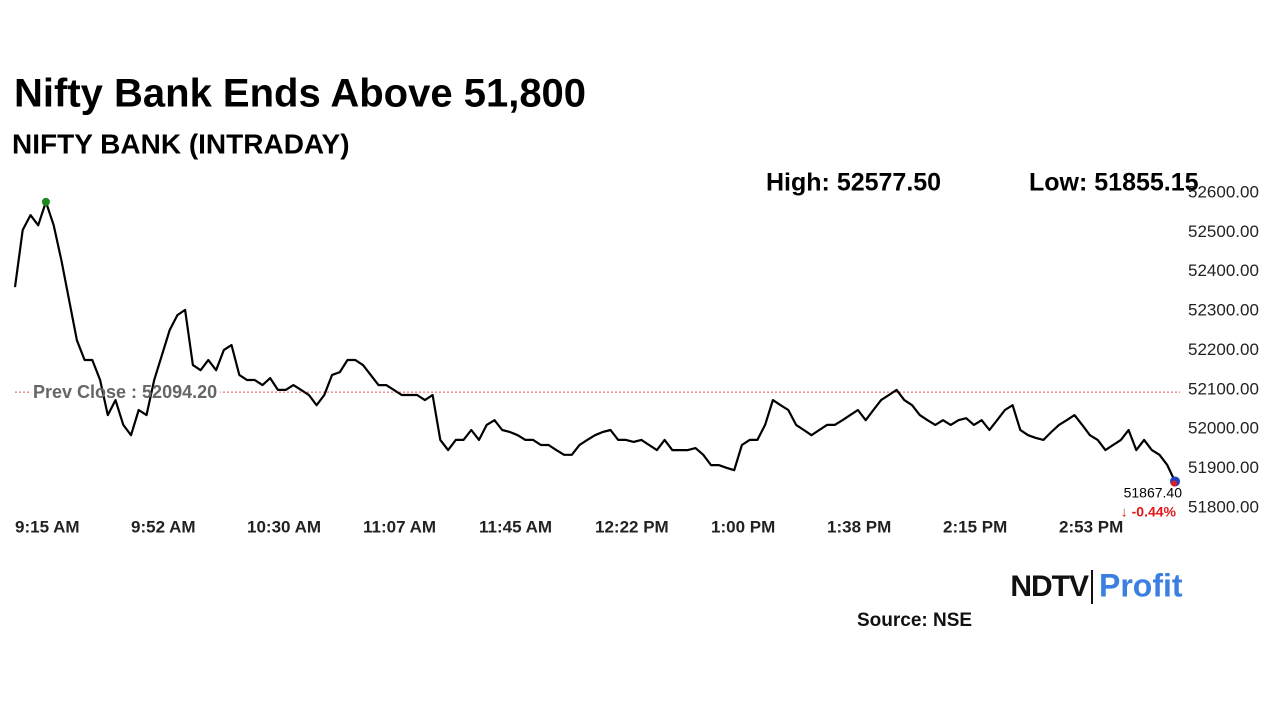 The image size is (1280, 719). I want to click on x-tick-label: 9:52 AM, so click(163, 526).